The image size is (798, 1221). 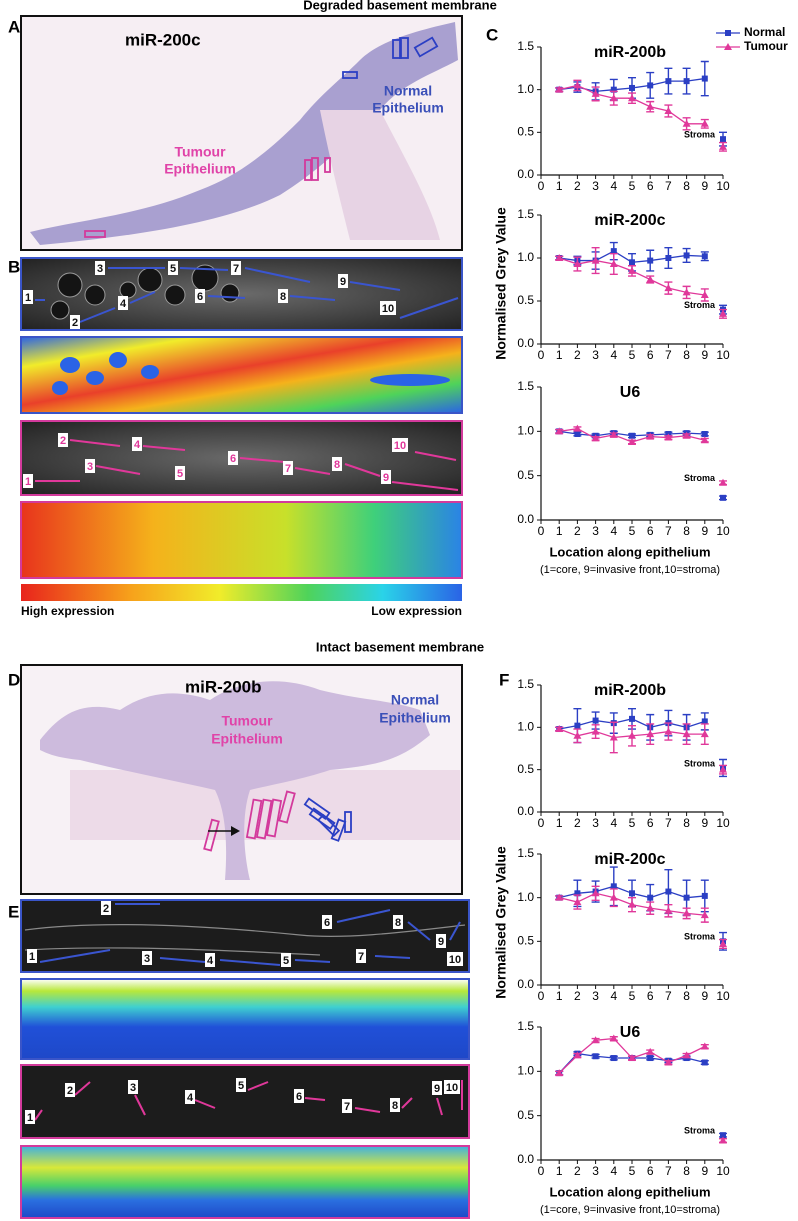 I want to click on annotation: Tumour, so click(x=247, y=721).